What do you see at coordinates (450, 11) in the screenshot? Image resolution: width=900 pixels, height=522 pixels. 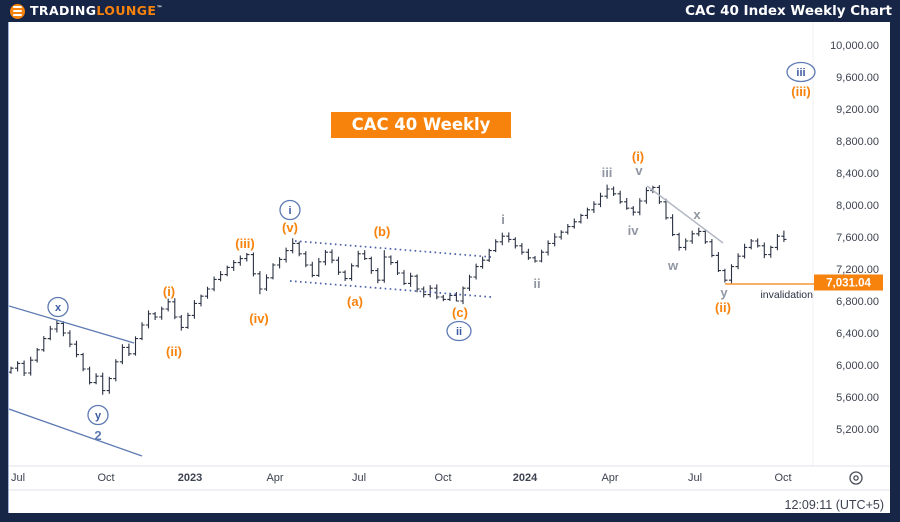 I see `title-bar: TRADINGLOUNGE™ CAC 40 Index Weekly Chart` at bounding box center [450, 11].